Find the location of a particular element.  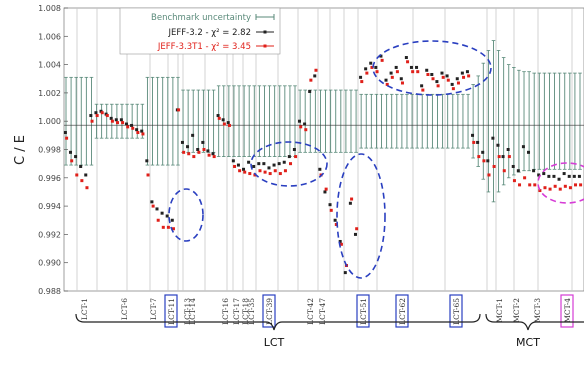

y-tick-label: 0.988 is located at coordinates (49, 291).